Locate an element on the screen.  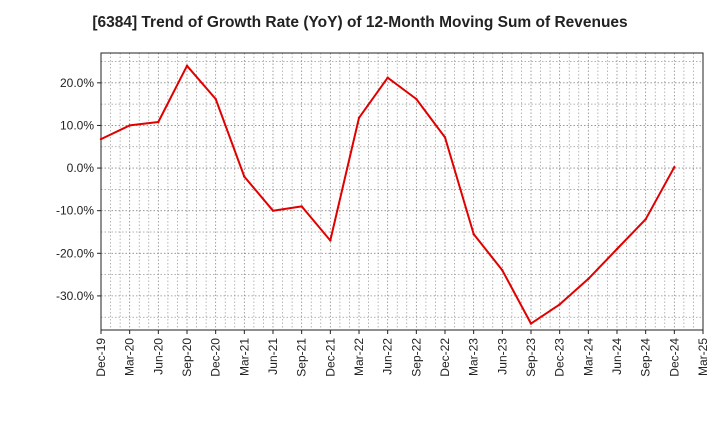
x-tick-label: Dec-20 is located at coordinates (216, 357).